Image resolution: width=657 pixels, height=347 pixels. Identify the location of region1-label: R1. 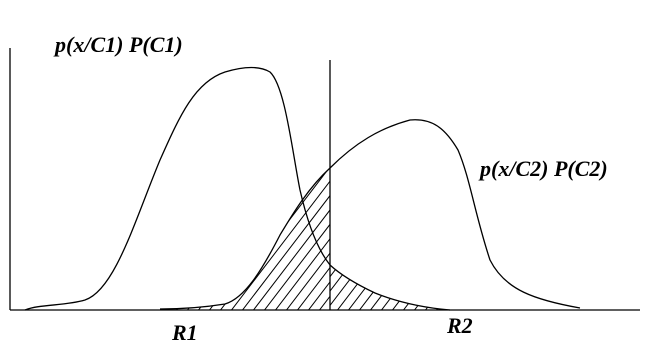
(184, 332).